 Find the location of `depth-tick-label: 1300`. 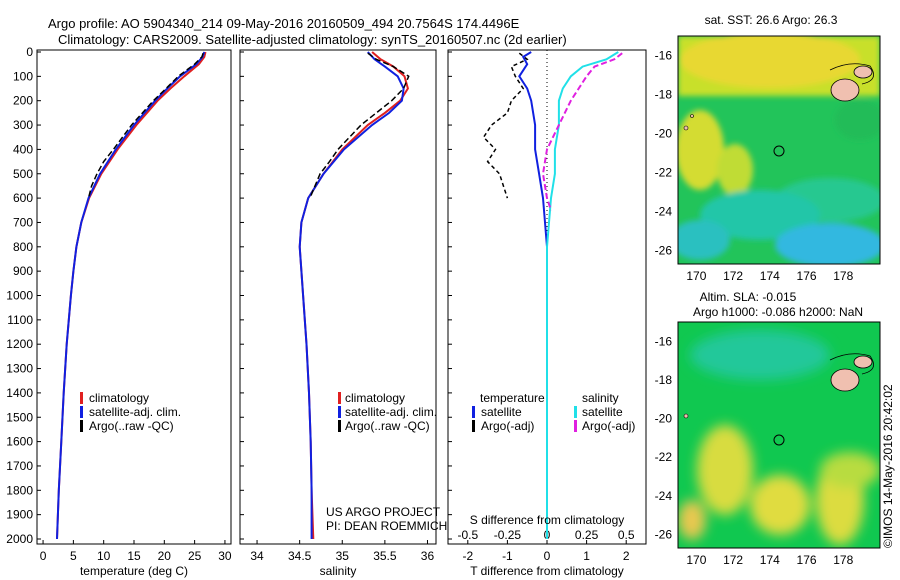

depth-tick-label: 1300 is located at coordinates (19, 369).